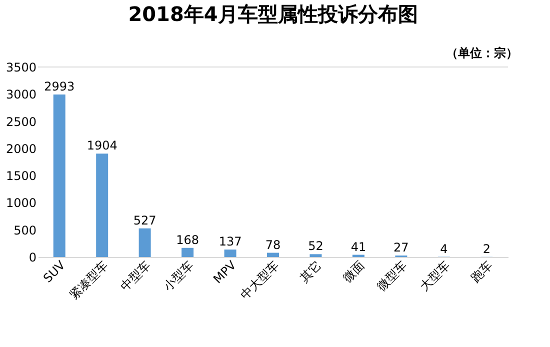 Image resolution: width=550 pixels, height=347 pixels. I want to click on data-label: 41, so click(358, 247).